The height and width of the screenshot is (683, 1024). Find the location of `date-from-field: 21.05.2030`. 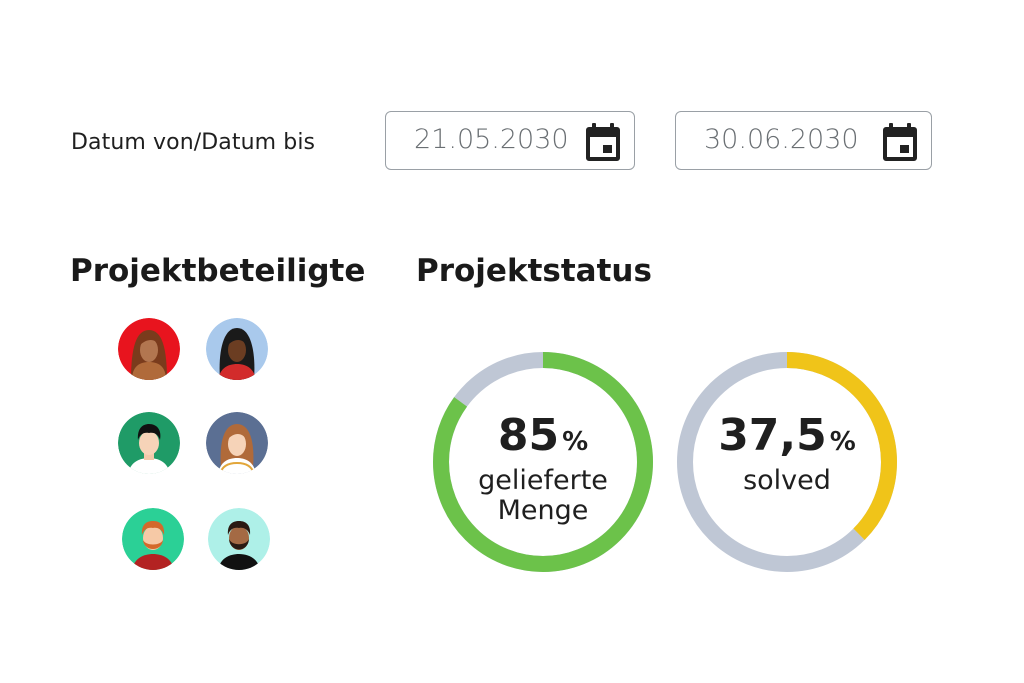

date-from-field: 21.05.2030 is located at coordinates (510, 140).